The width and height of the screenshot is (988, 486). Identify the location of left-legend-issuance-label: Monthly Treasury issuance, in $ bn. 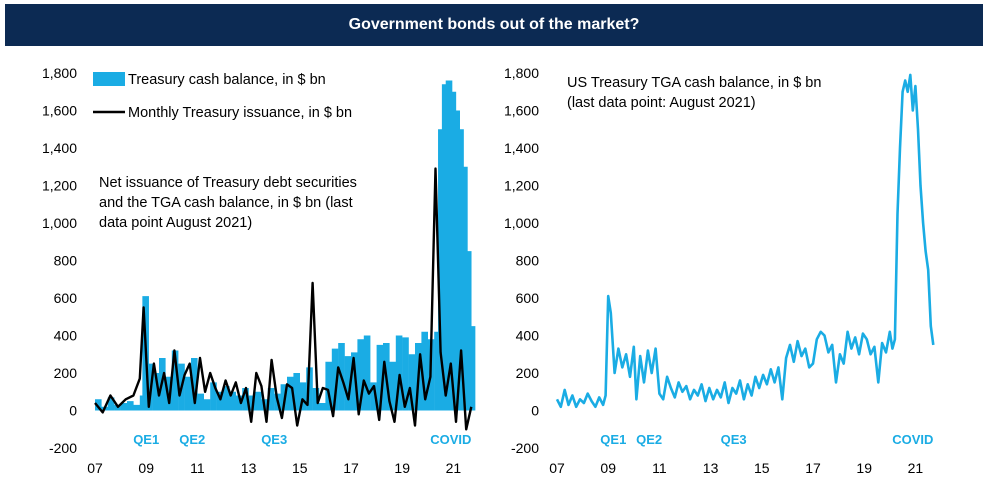
(240, 113).